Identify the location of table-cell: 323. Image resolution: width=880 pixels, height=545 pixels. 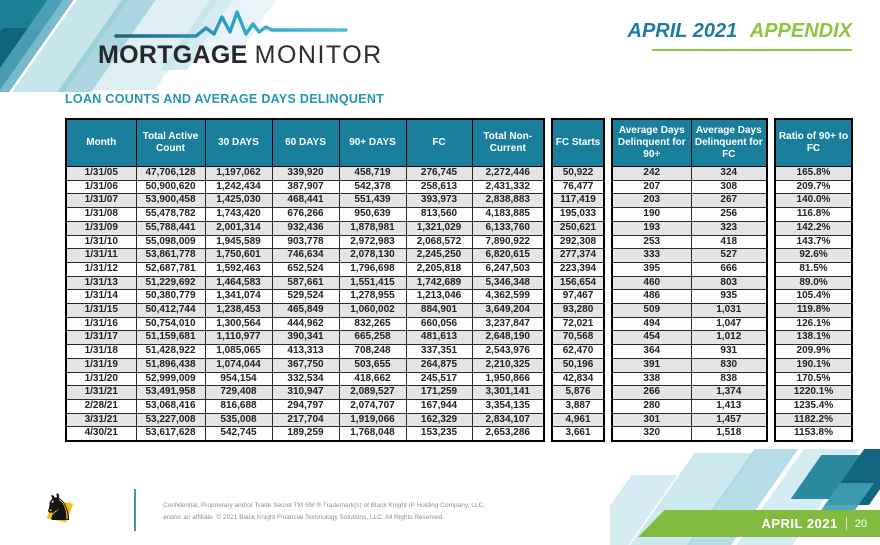
(729, 228).